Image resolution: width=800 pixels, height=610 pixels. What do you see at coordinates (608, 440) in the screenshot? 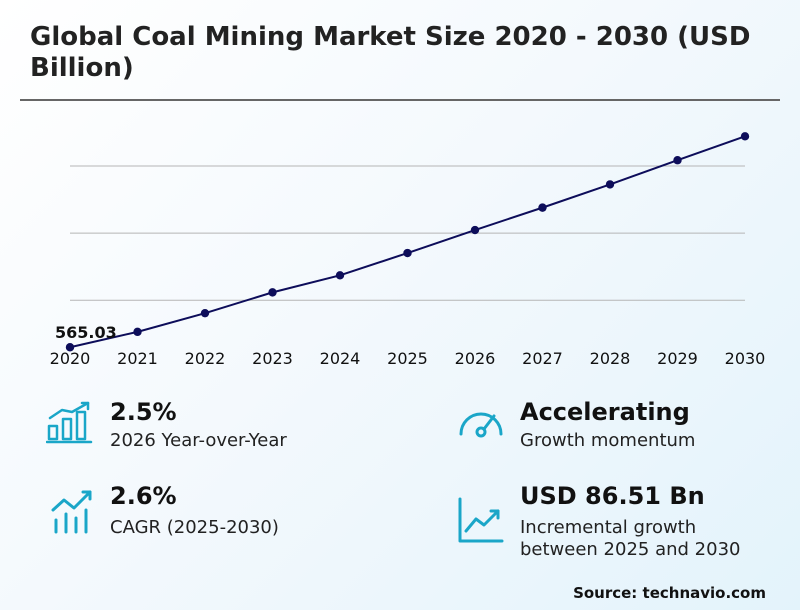
I see `kpi-label: Growth momentum` at bounding box center [608, 440].